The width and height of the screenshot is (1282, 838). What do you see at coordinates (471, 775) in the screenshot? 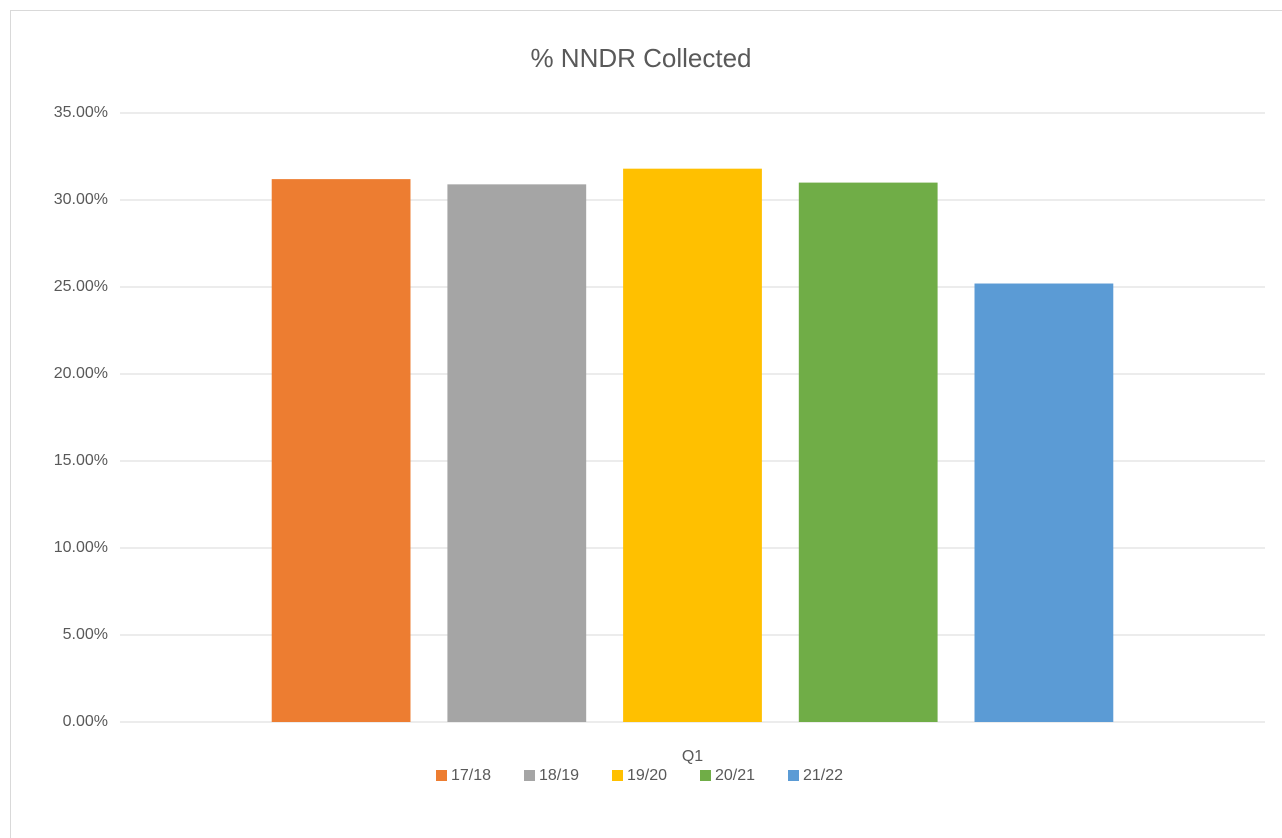
I see `legend-label: 17/18` at bounding box center [471, 775].